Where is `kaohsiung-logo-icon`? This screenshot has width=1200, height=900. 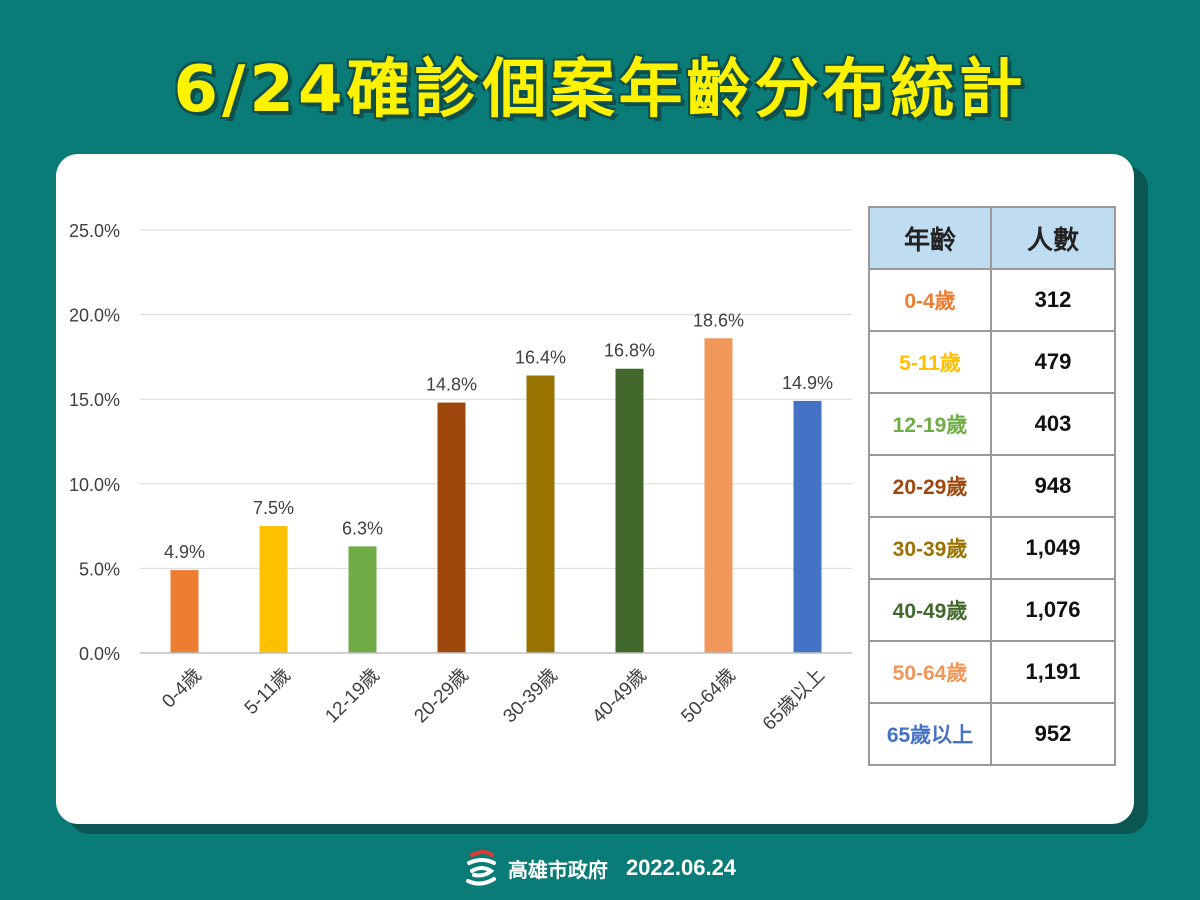 kaohsiung-logo-icon is located at coordinates (480, 868).